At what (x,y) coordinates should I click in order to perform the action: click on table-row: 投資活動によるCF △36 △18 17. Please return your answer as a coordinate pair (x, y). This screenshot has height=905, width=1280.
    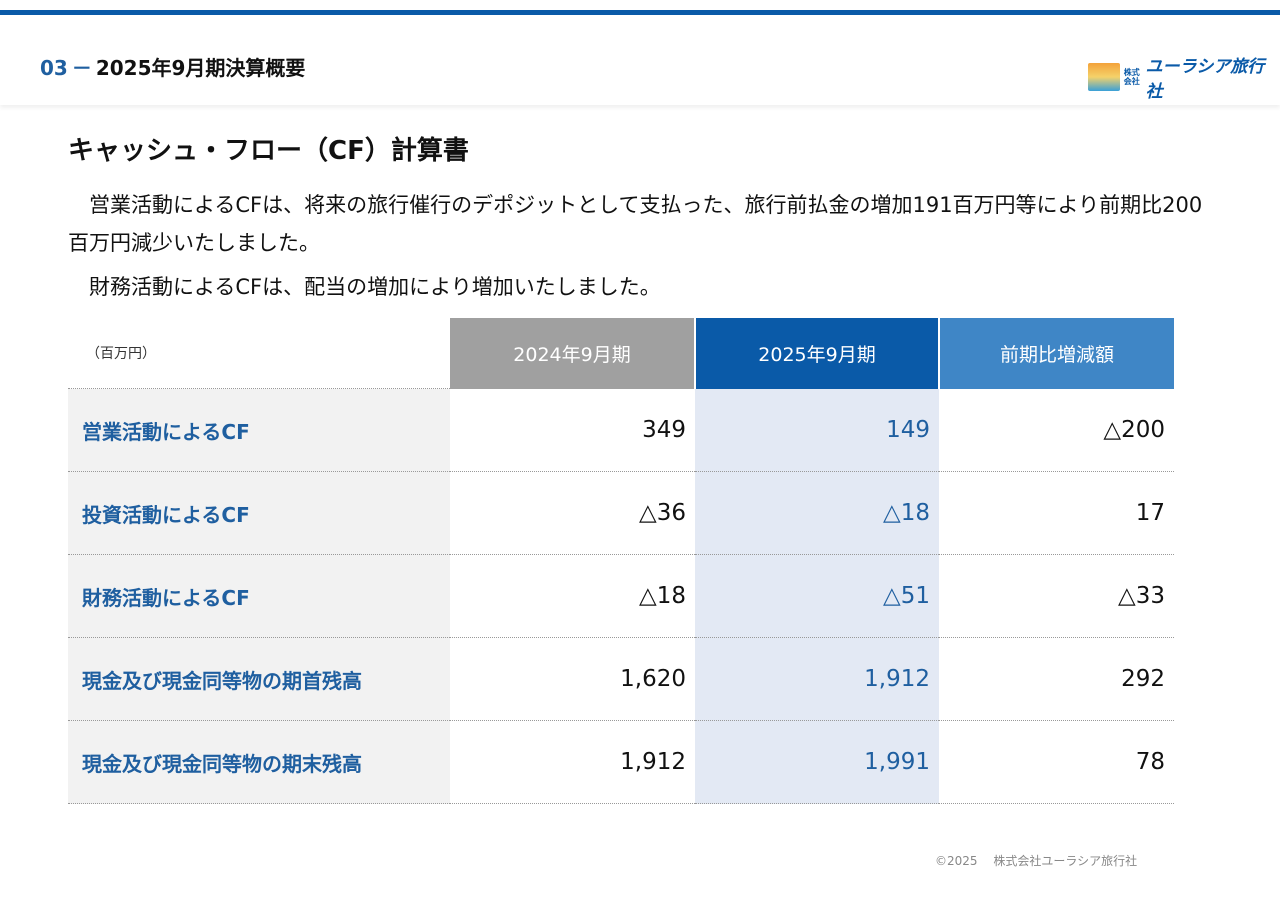
    Looking at the image, I should click on (621, 513).